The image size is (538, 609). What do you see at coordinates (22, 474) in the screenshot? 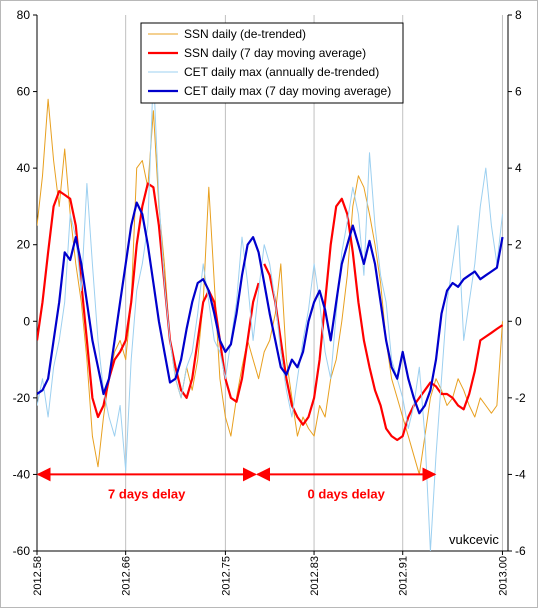
I see `y-left-tick-label: -40` at bounding box center [22, 474].